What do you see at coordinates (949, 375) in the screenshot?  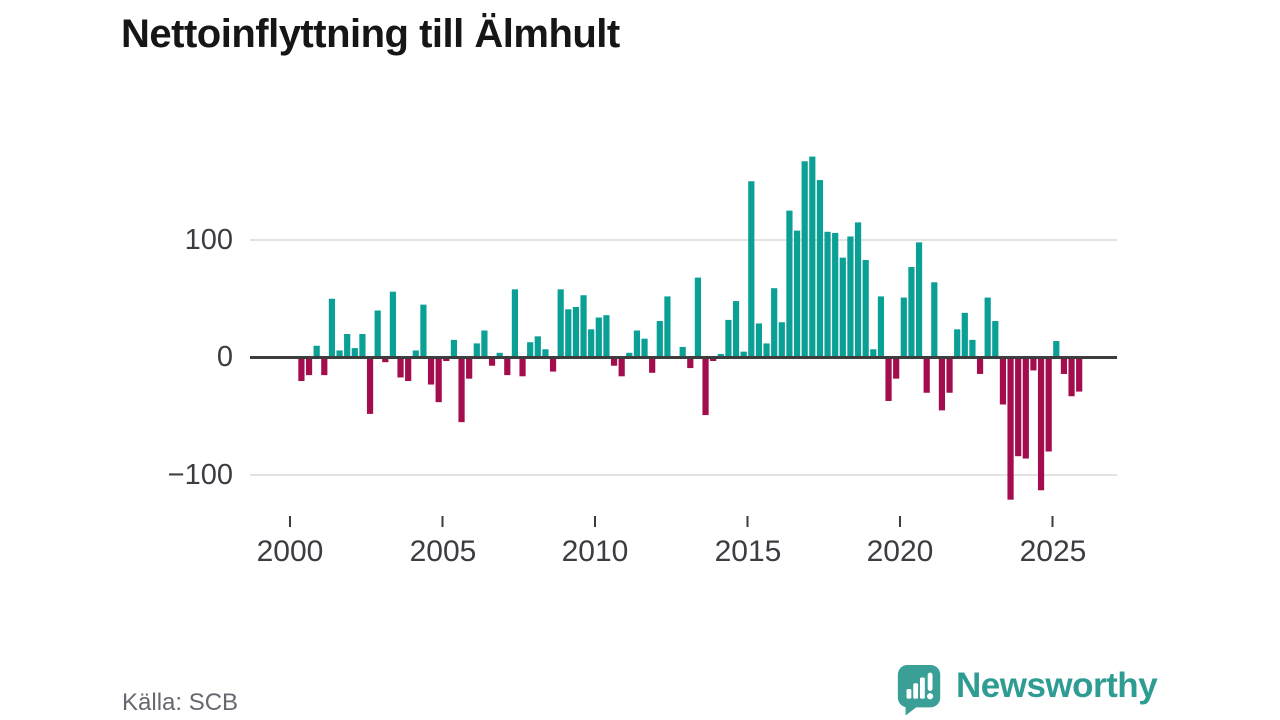 I see `bar-2021-q3` at bounding box center [949, 375].